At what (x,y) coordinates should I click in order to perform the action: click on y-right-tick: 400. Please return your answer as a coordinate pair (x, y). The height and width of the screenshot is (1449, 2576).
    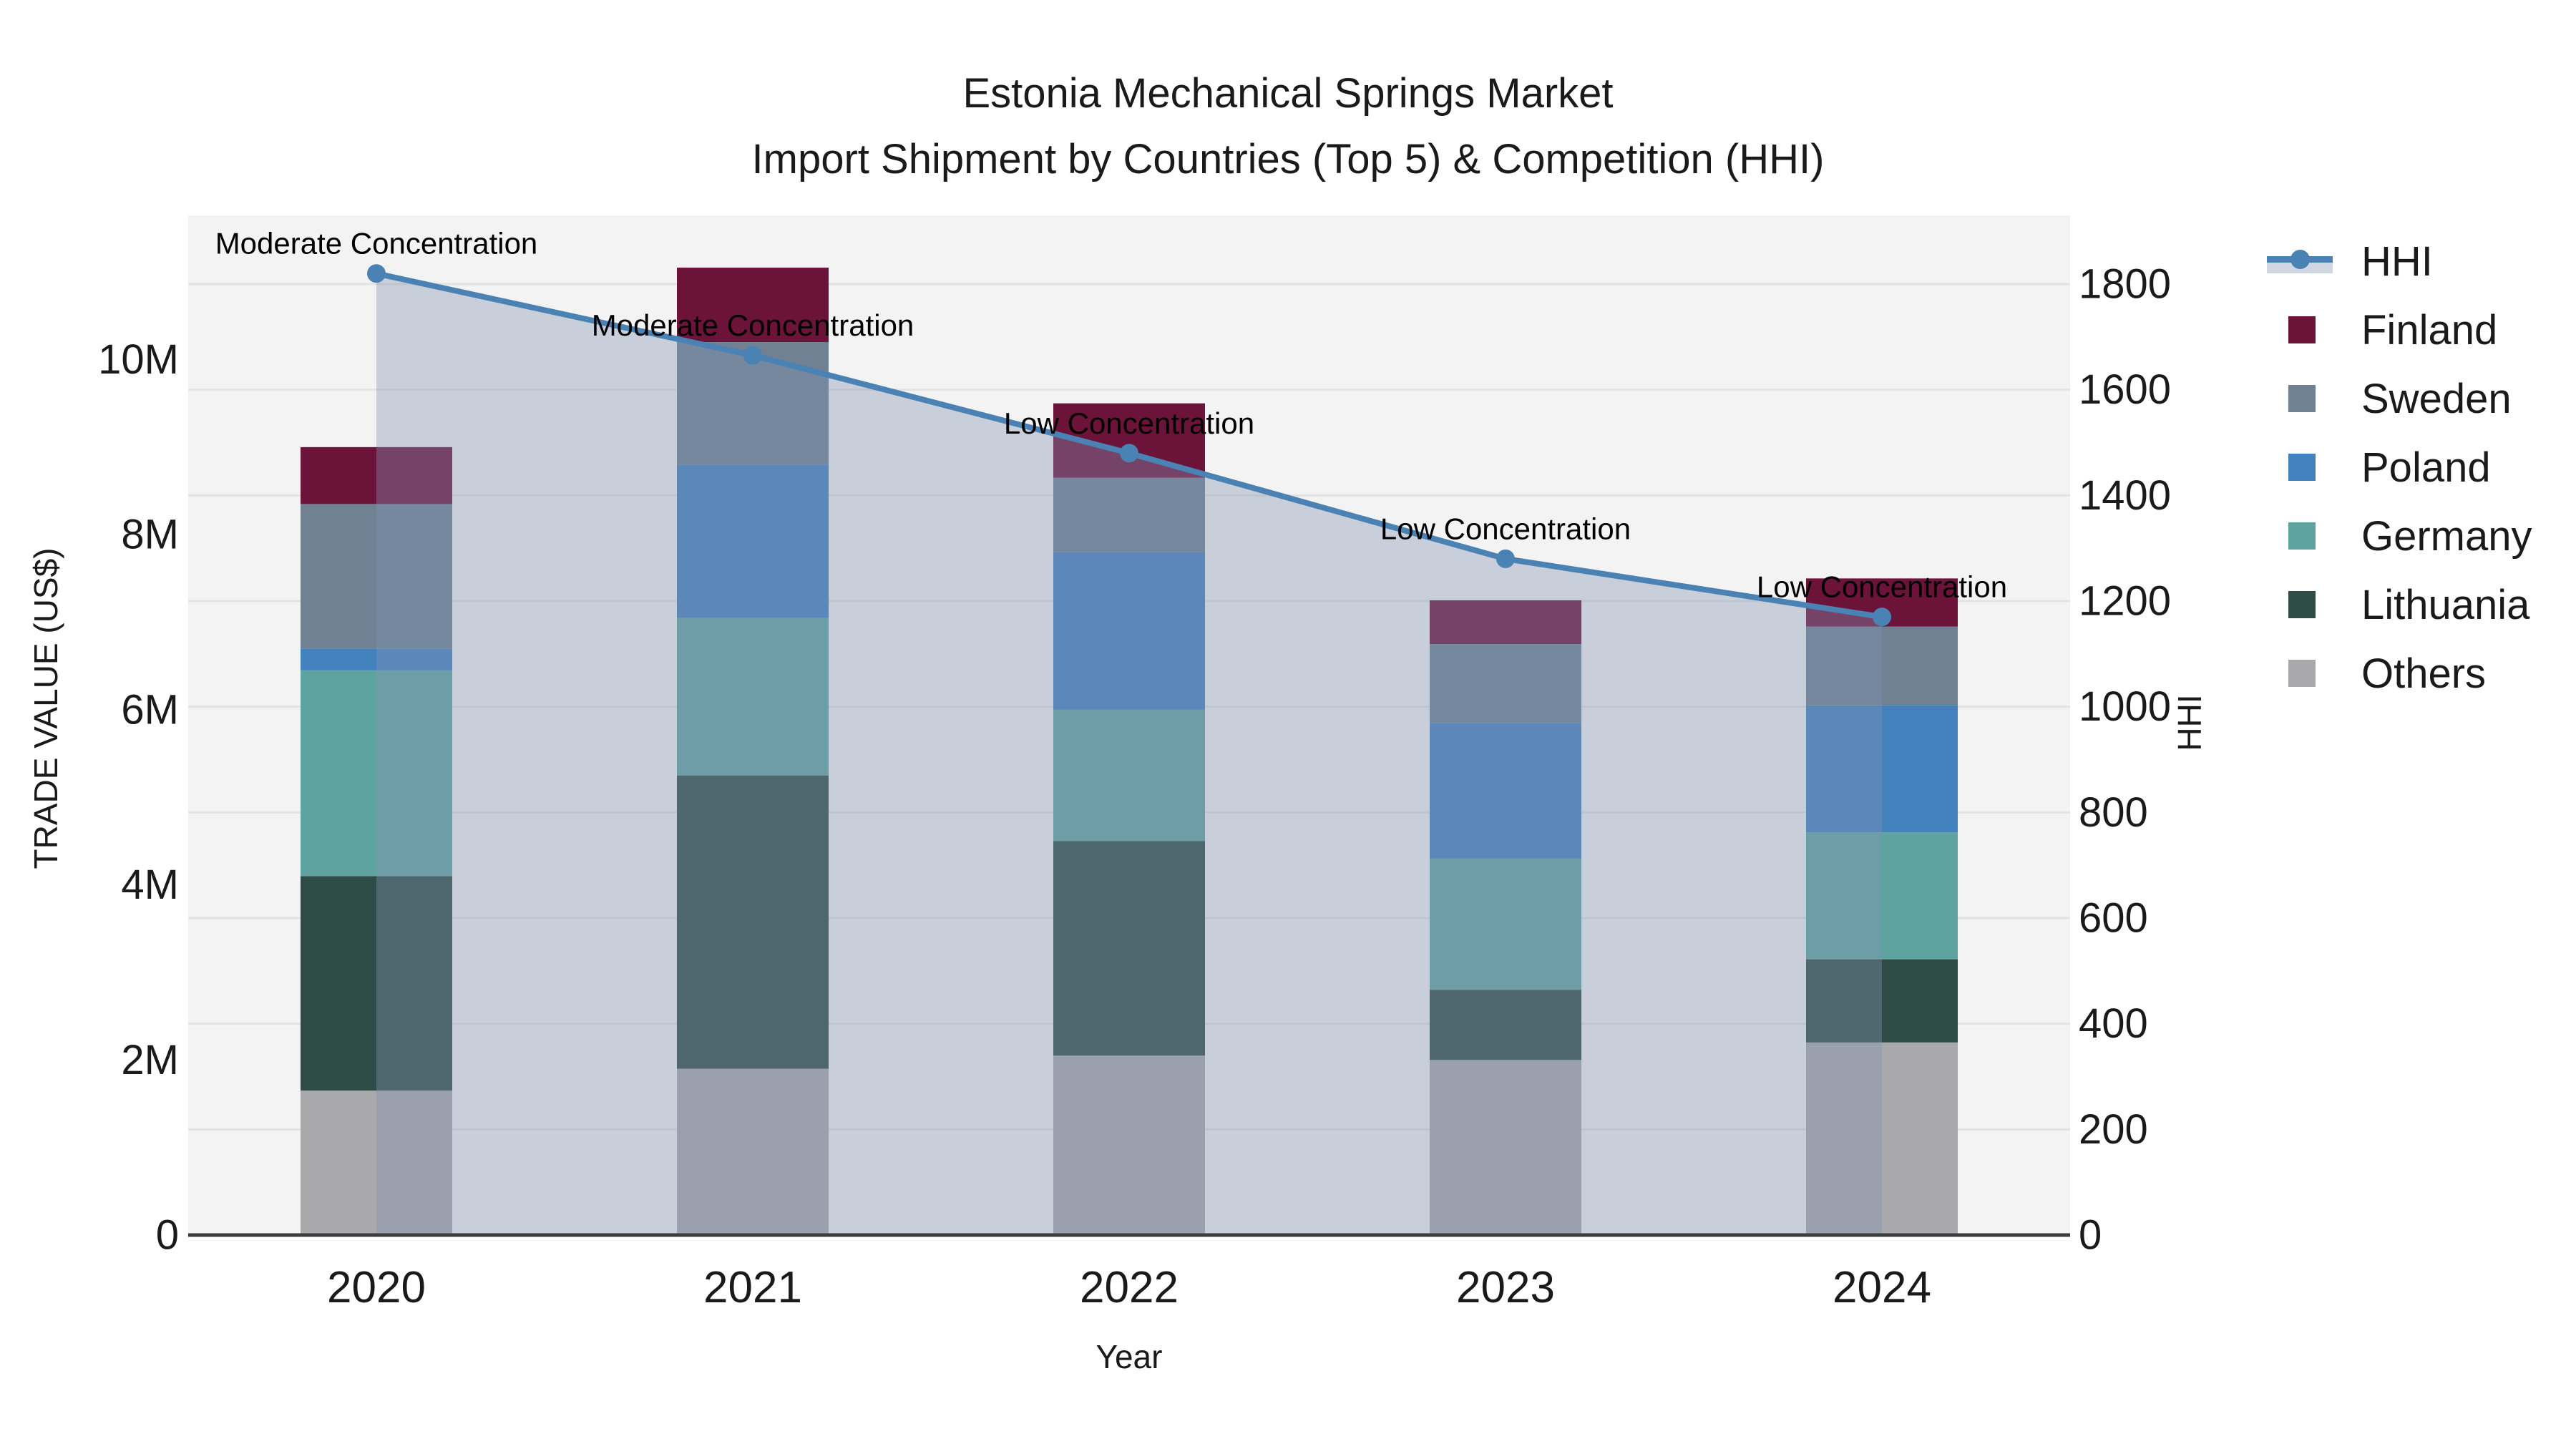
    Looking at the image, I should click on (2113, 1023).